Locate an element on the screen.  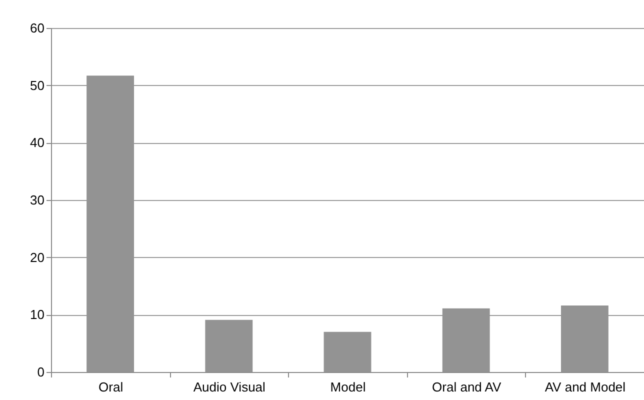
y-tick-label: 0 is located at coordinates (40, 372).